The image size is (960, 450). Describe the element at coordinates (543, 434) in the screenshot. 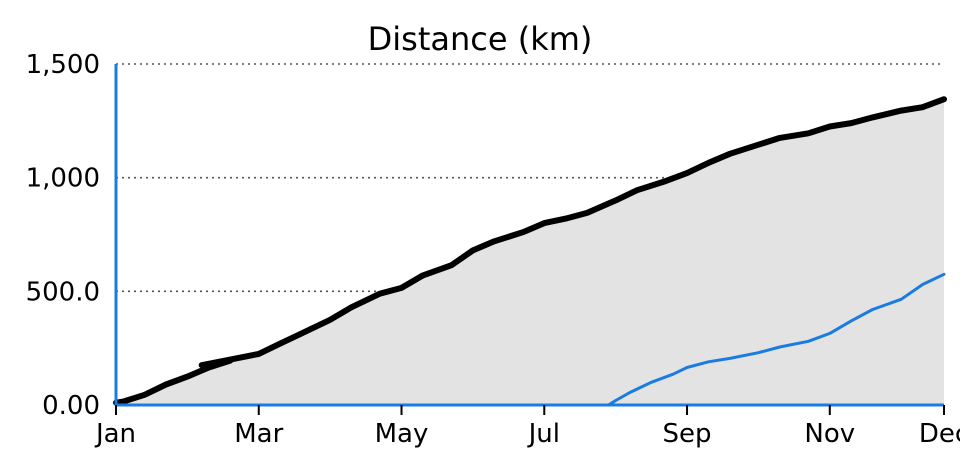

I see `x-tick-label: Jul` at that location.